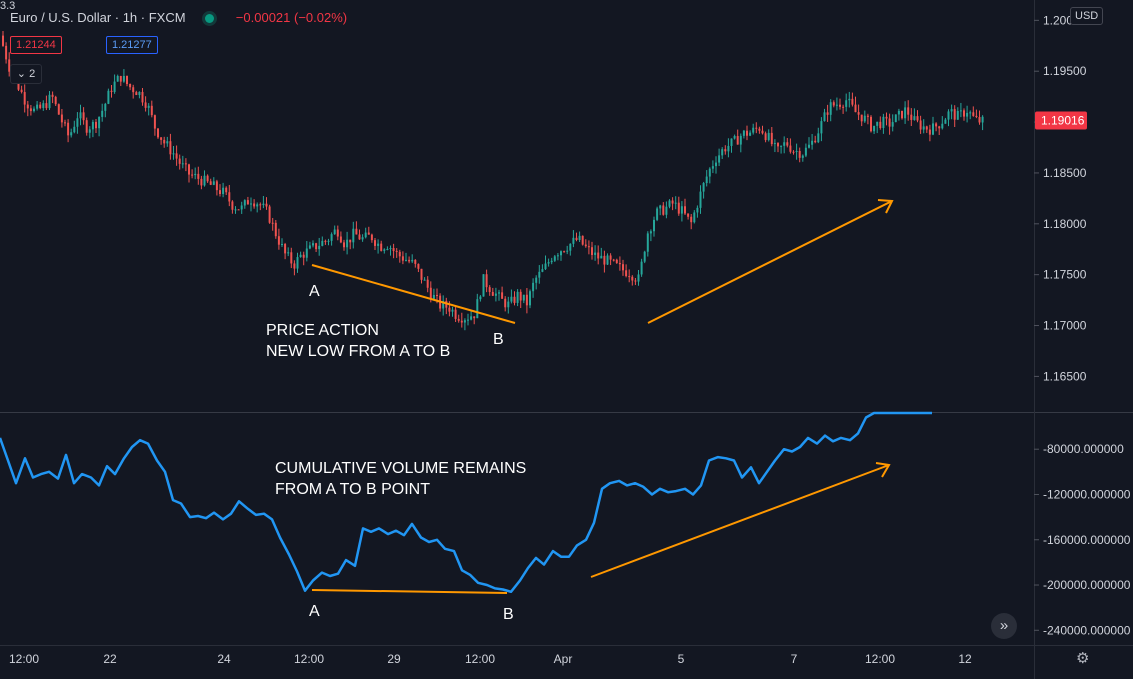 Image resolution: width=1133 pixels, height=679 pixels. I want to click on scroll-to-realtime-button: », so click(1004, 626).